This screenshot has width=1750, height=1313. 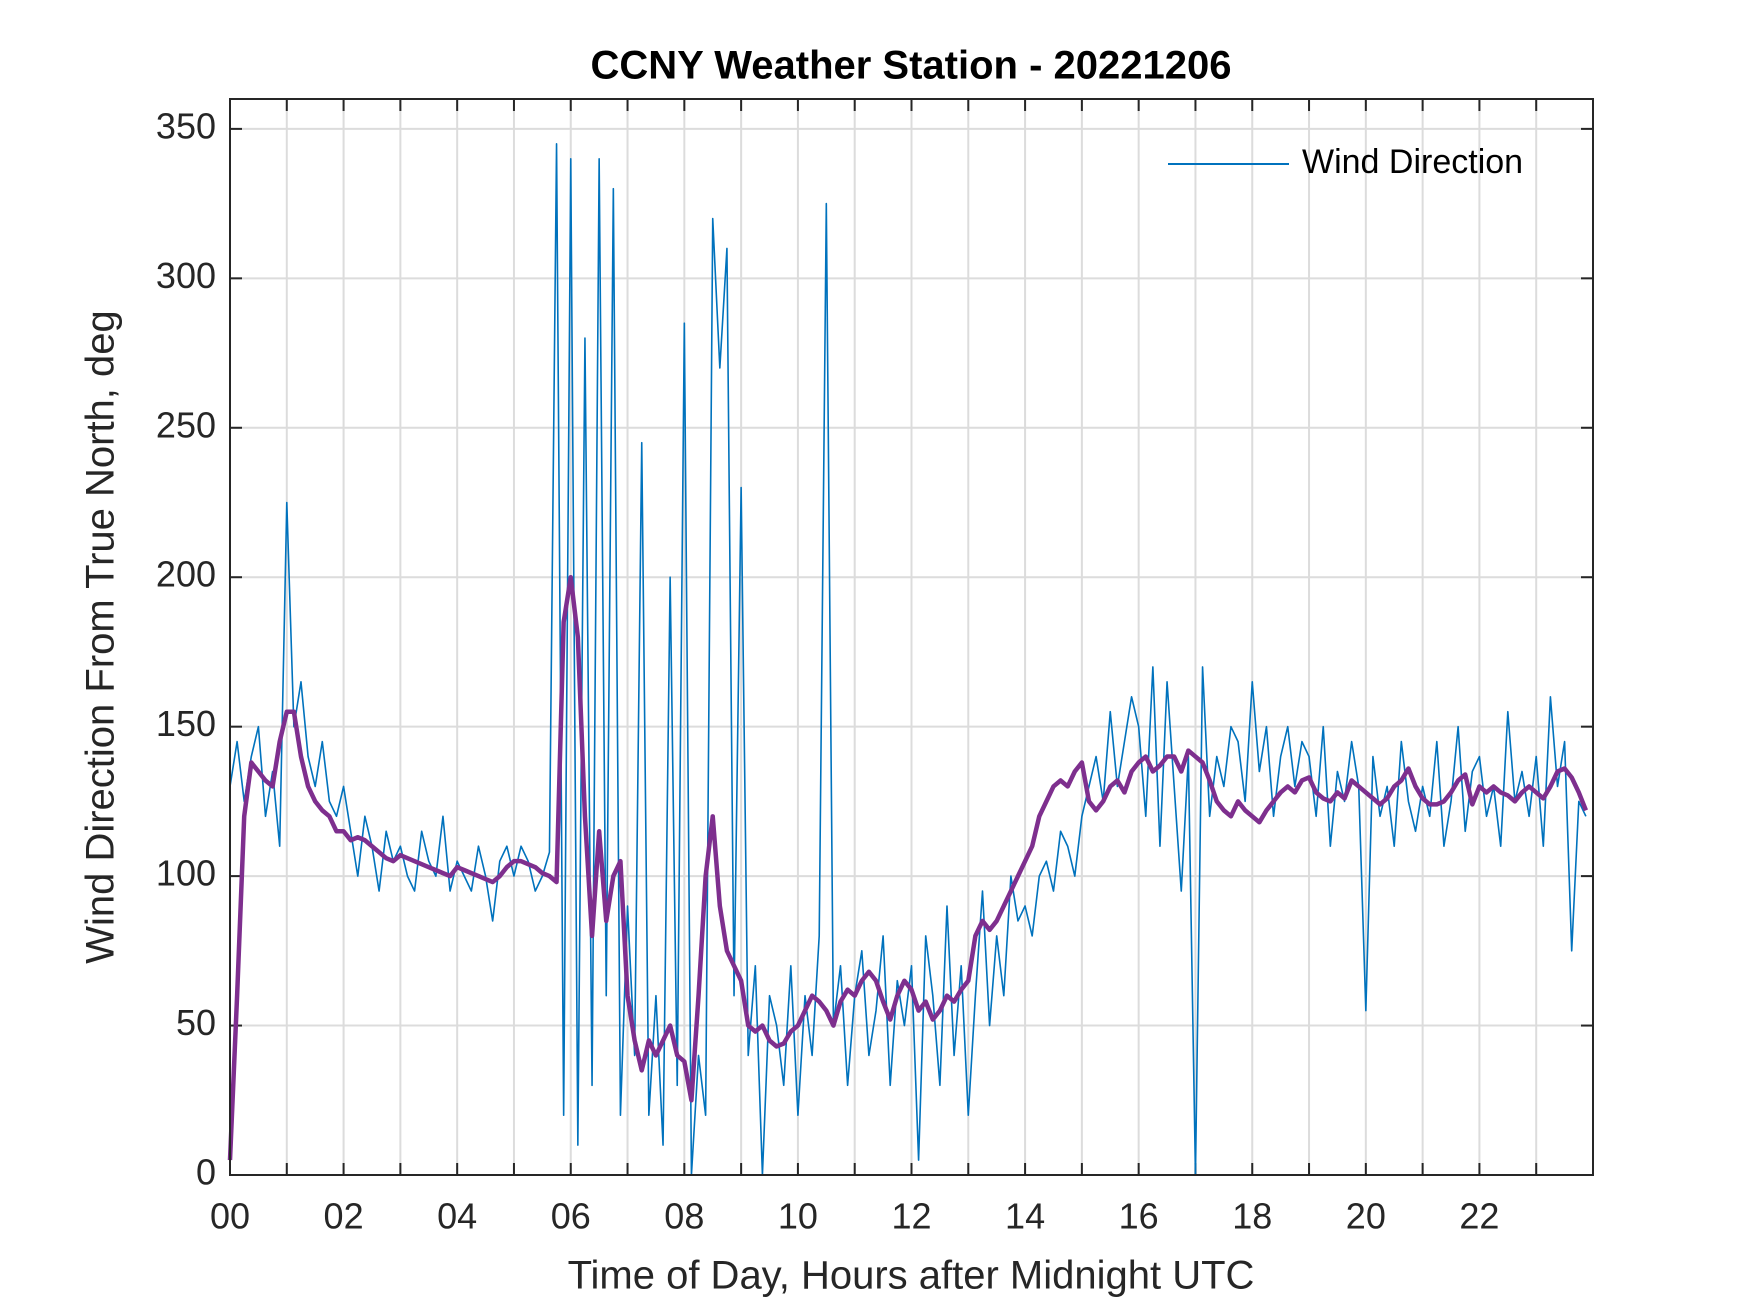 What do you see at coordinates (196, 1022) in the screenshot?
I see `y-tick-label: 50` at bounding box center [196, 1022].